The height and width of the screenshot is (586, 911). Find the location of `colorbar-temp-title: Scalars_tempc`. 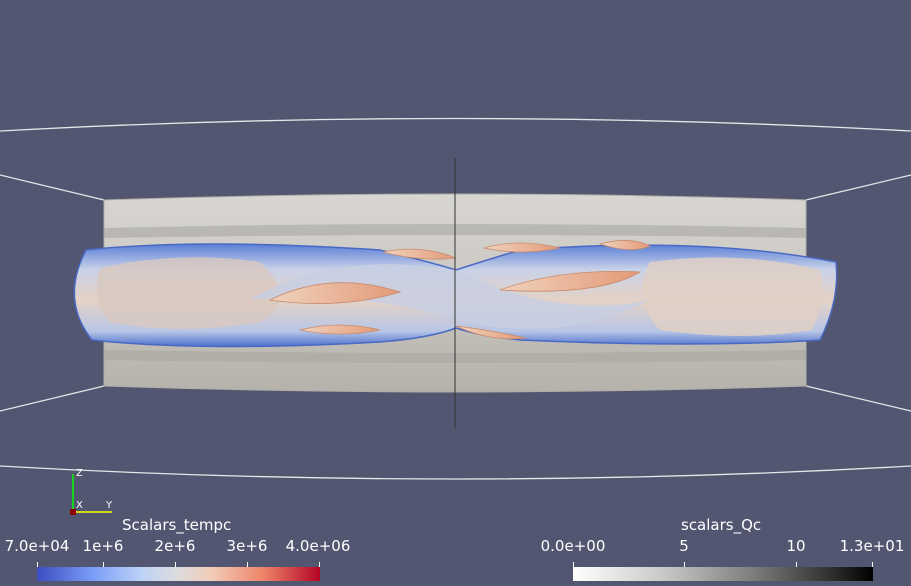

colorbar-temp-title: Scalars_tempc is located at coordinates (177, 525).